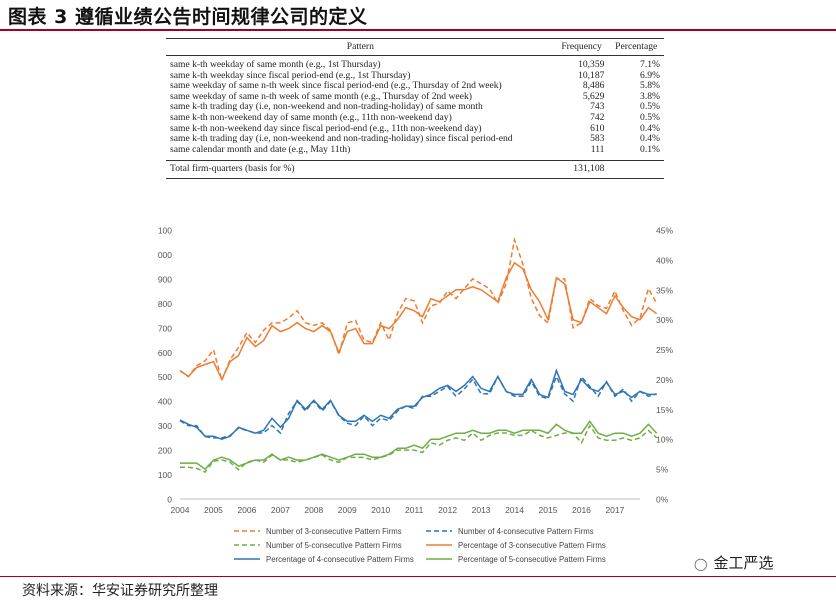  Describe the element at coordinates (165, 426) in the screenshot. I see `y-left-tick-label: 300` at that location.